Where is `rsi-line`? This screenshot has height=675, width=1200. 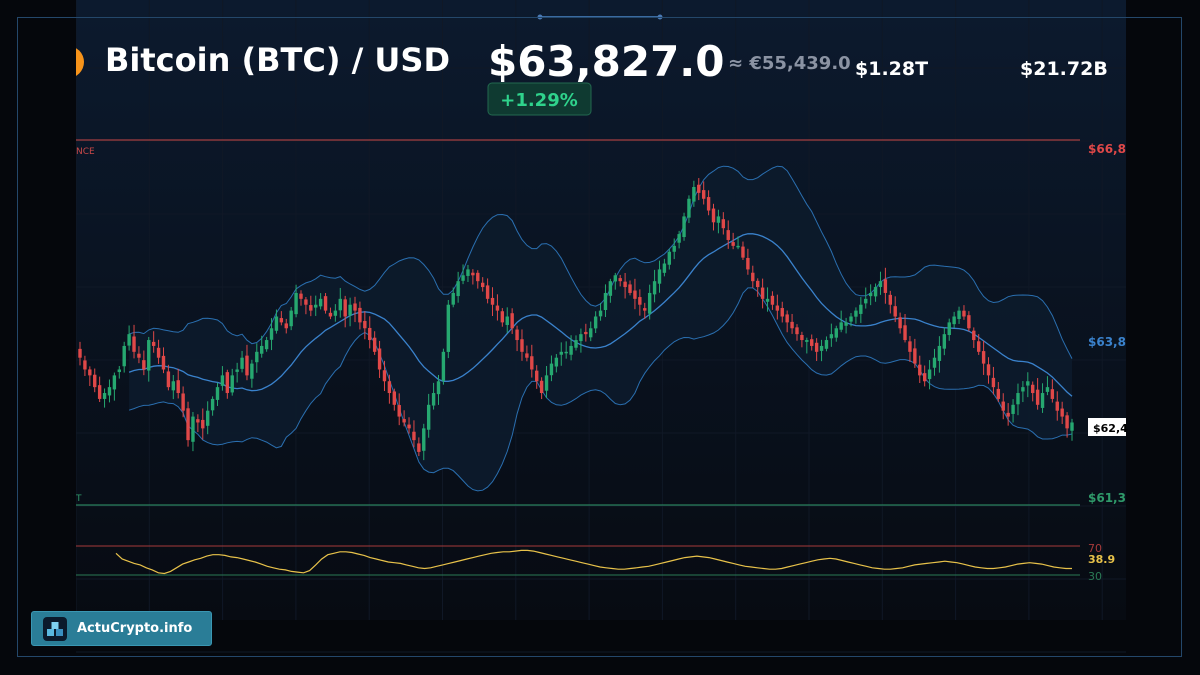
rsi-line is located at coordinates (593, 562).